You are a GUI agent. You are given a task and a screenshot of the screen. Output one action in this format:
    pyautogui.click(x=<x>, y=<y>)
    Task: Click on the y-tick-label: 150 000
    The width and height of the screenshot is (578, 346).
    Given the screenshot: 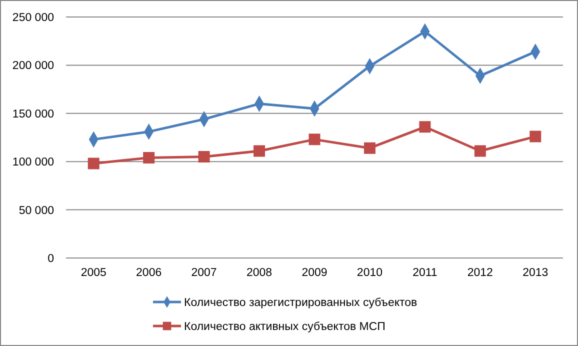 What is the action you would take?
    pyautogui.click(x=33, y=114)
    